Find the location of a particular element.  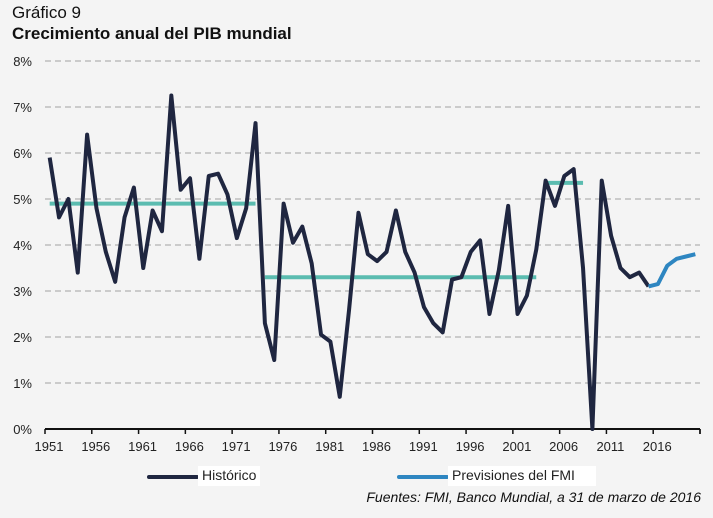

x-tick-label: 2016 is located at coordinates (657, 446).